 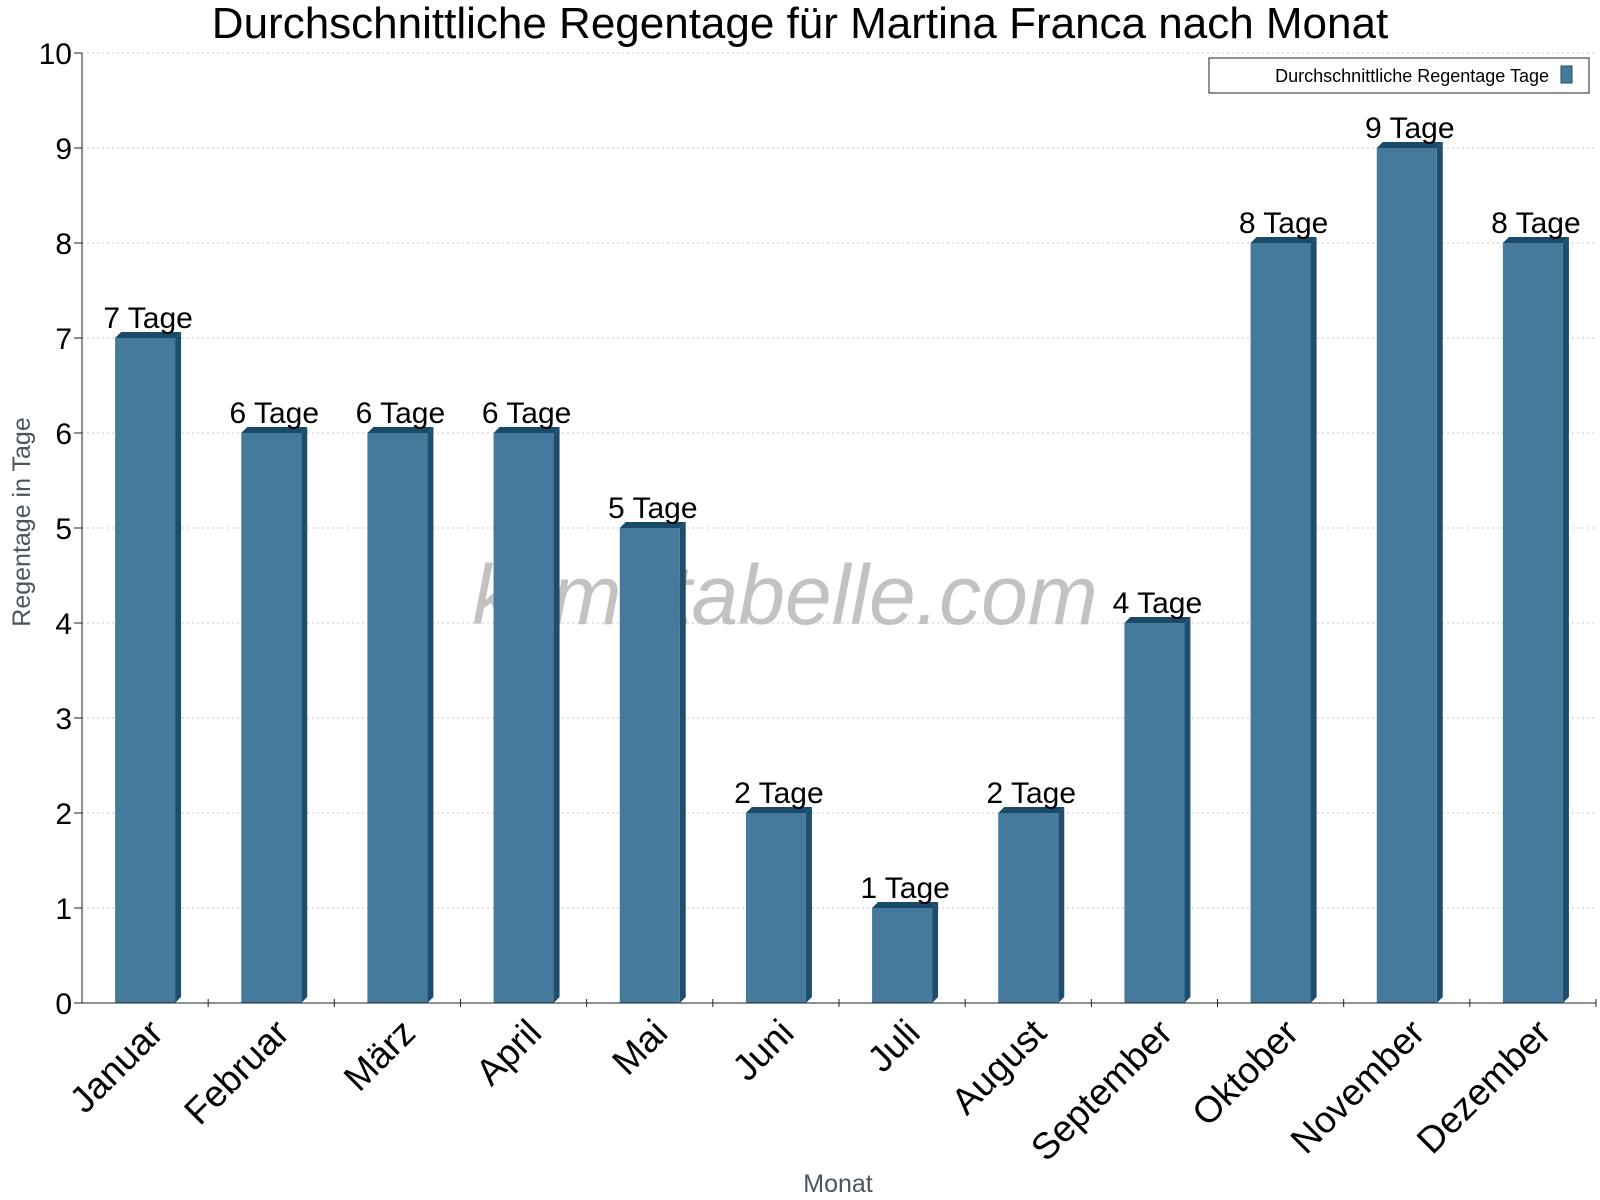 What do you see at coordinates (63, 339) in the screenshot?
I see `y-tick-label: 7` at bounding box center [63, 339].